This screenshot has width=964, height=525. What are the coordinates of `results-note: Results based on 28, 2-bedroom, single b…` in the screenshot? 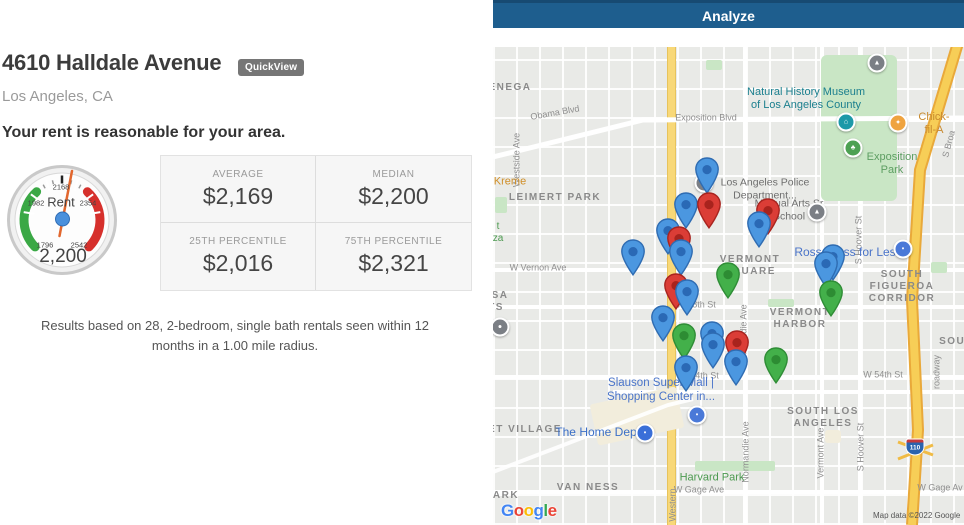 It's located at (235, 336).